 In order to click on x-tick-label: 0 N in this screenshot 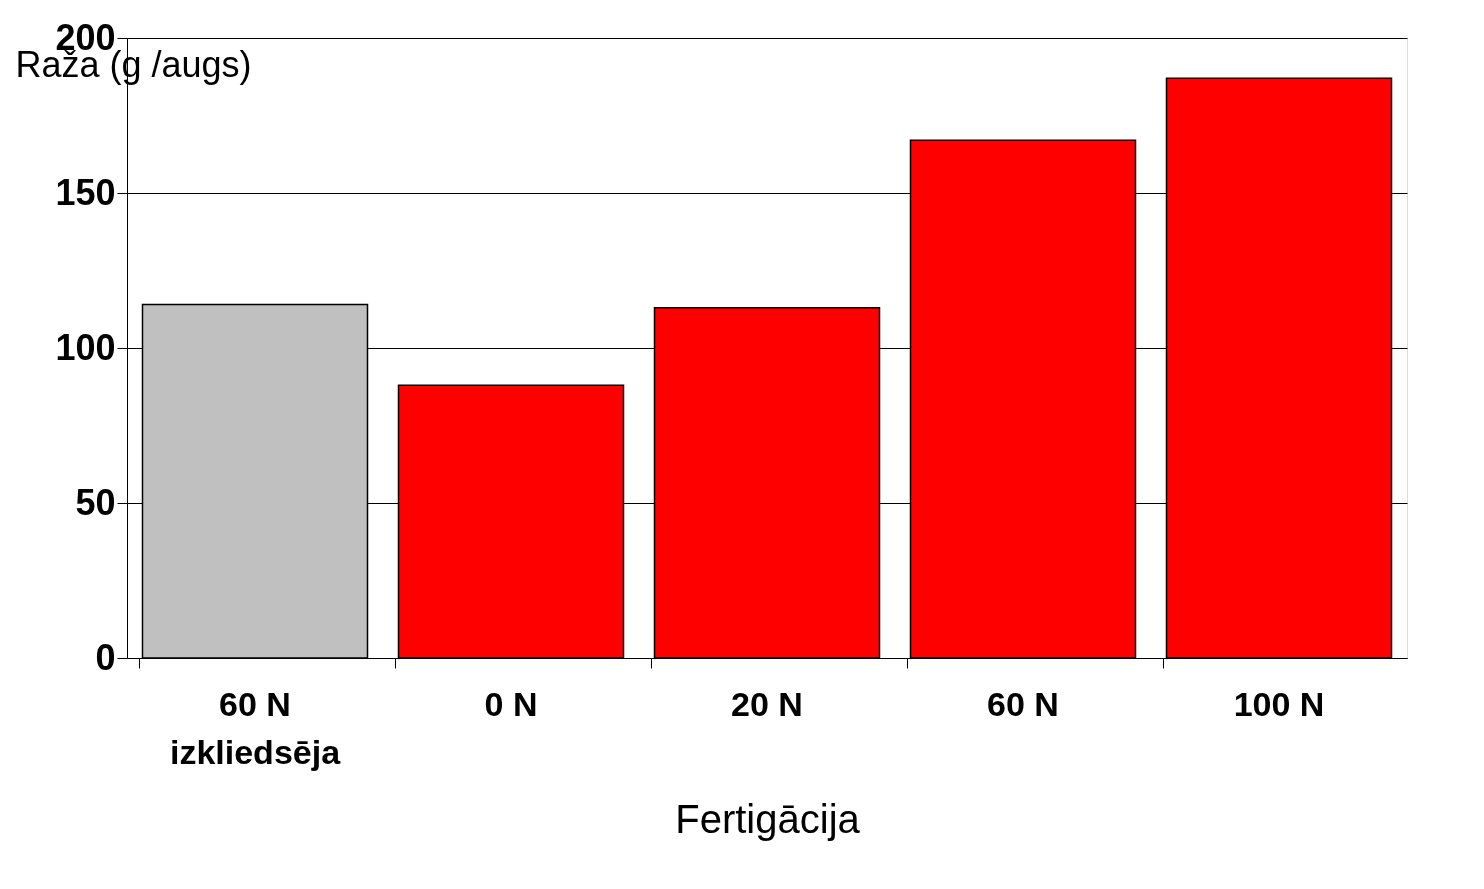, I will do `click(511, 703)`.